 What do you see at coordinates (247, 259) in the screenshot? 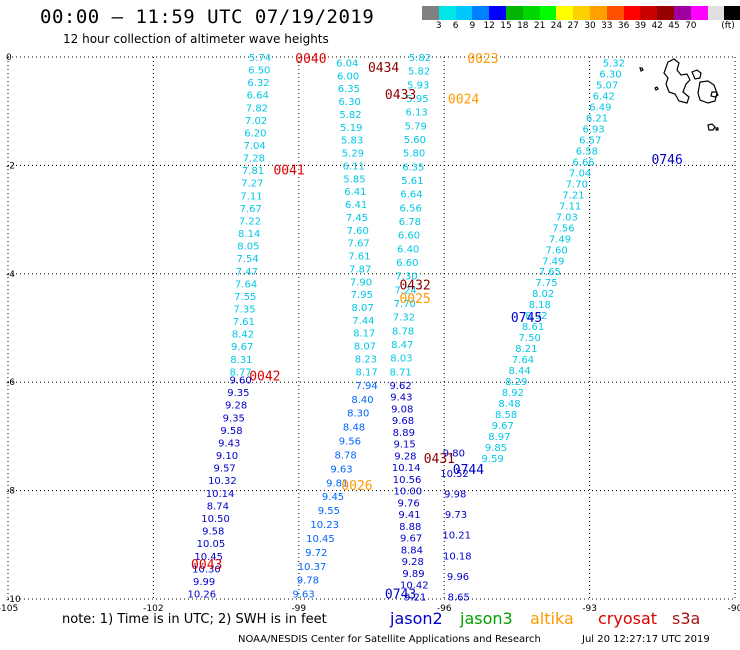
I see `swh-value: 7.54` at bounding box center [247, 259].